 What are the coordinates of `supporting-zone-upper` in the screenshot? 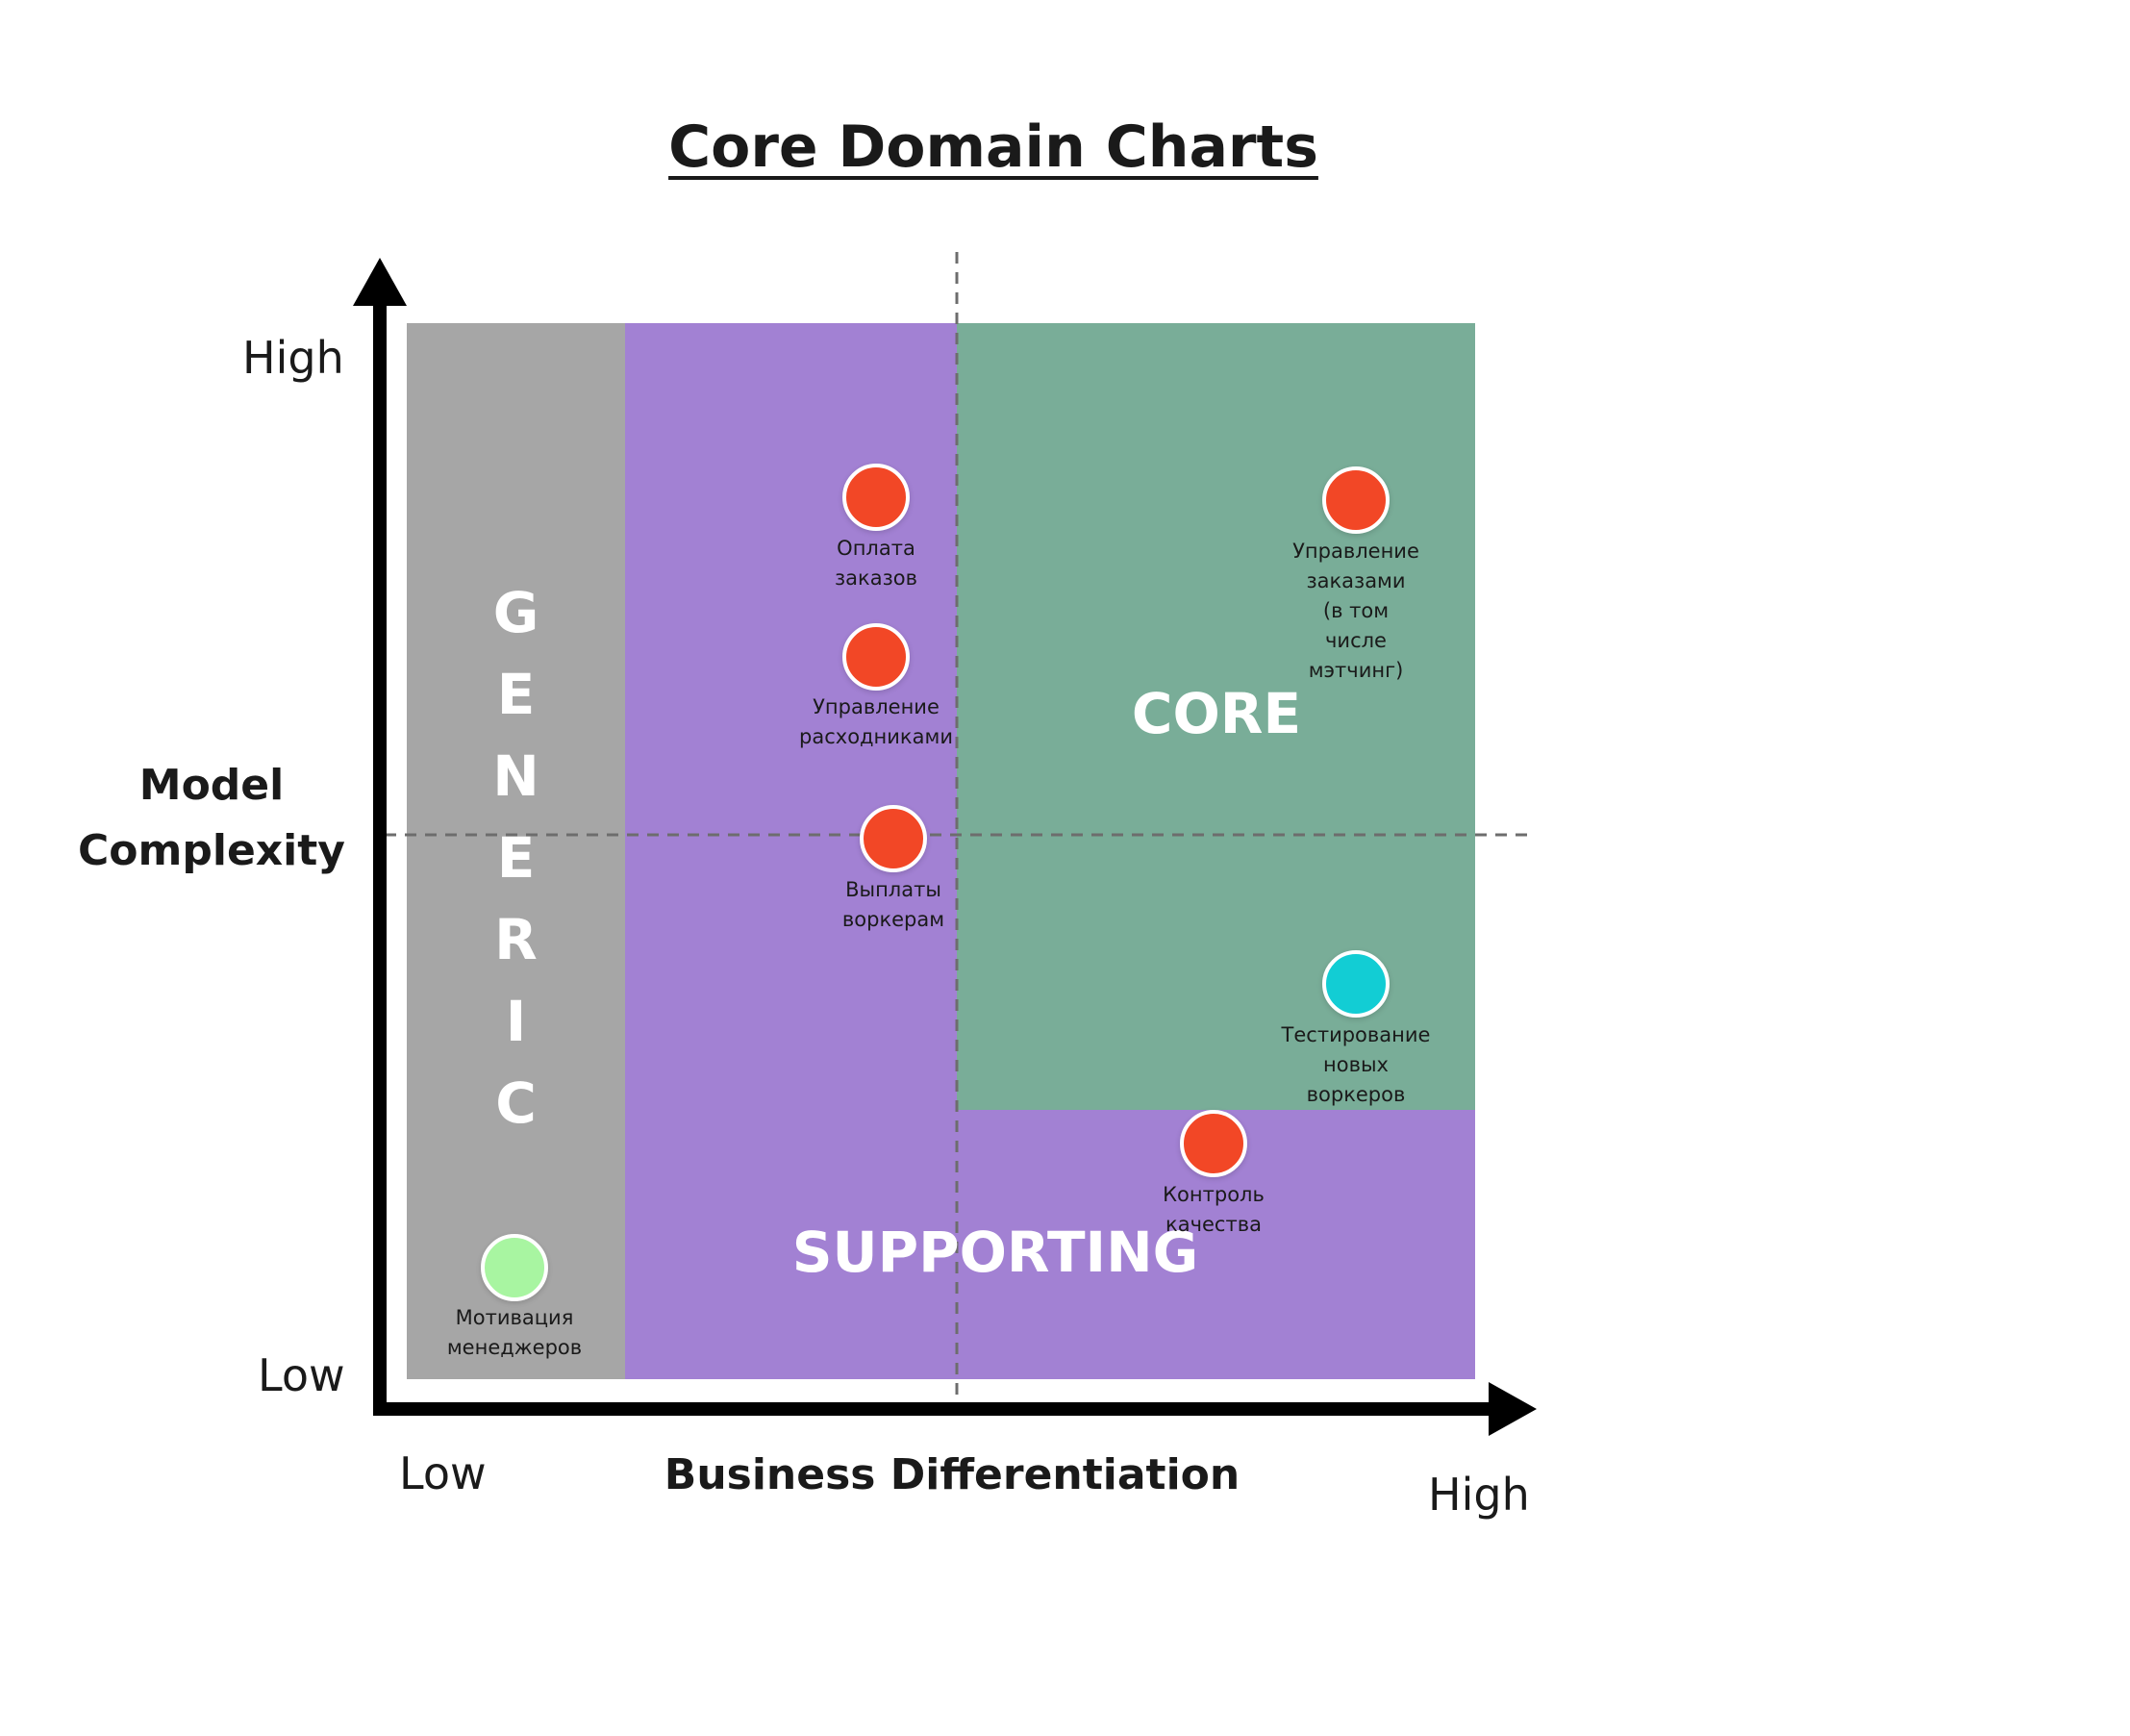 It's located at (791, 716).